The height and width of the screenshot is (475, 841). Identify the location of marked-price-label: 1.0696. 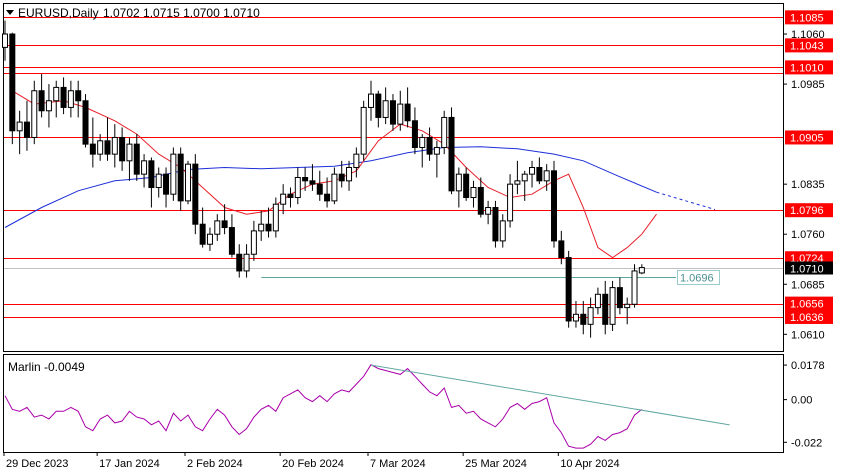
(697, 279).